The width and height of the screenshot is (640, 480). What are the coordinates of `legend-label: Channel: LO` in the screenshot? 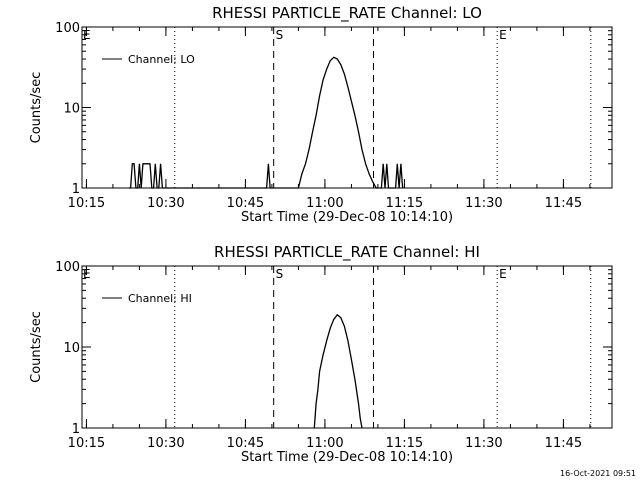 It's located at (161, 59).